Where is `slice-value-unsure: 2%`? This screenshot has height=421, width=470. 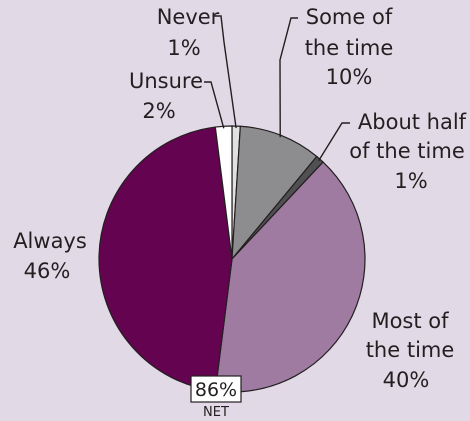
slice-value-unsure: 2% is located at coordinates (158, 111).